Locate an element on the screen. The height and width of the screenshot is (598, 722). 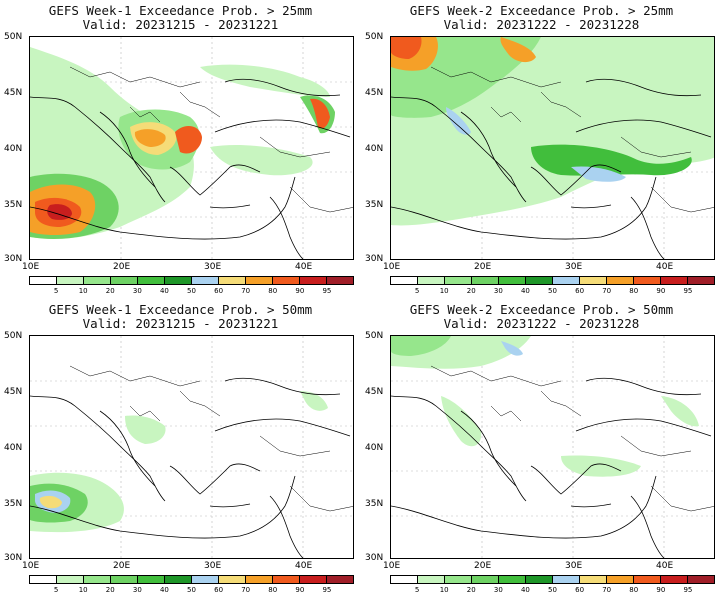
colorbar-tick-label: 40 is located at coordinates (164, 291).